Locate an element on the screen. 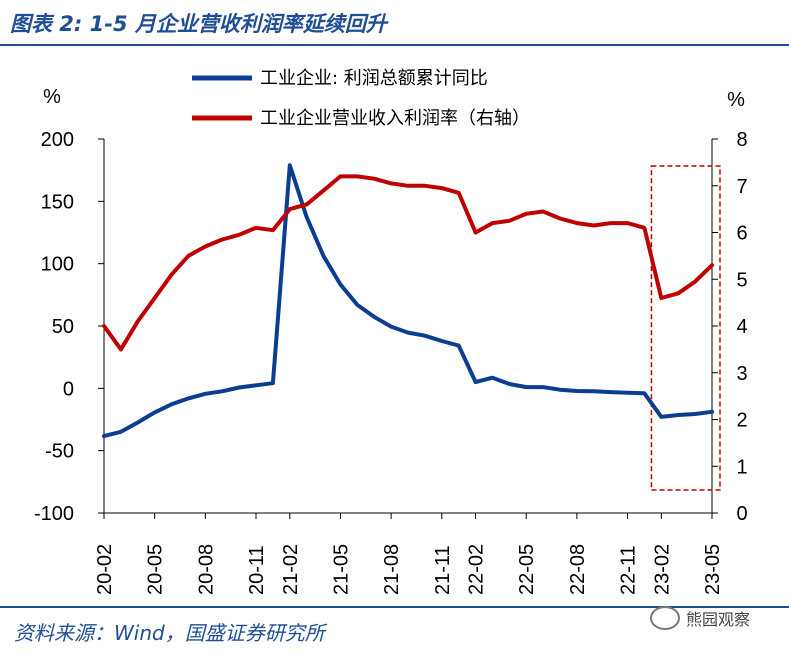 This screenshot has height=653, width=789. highlight-box is located at coordinates (685, 328).